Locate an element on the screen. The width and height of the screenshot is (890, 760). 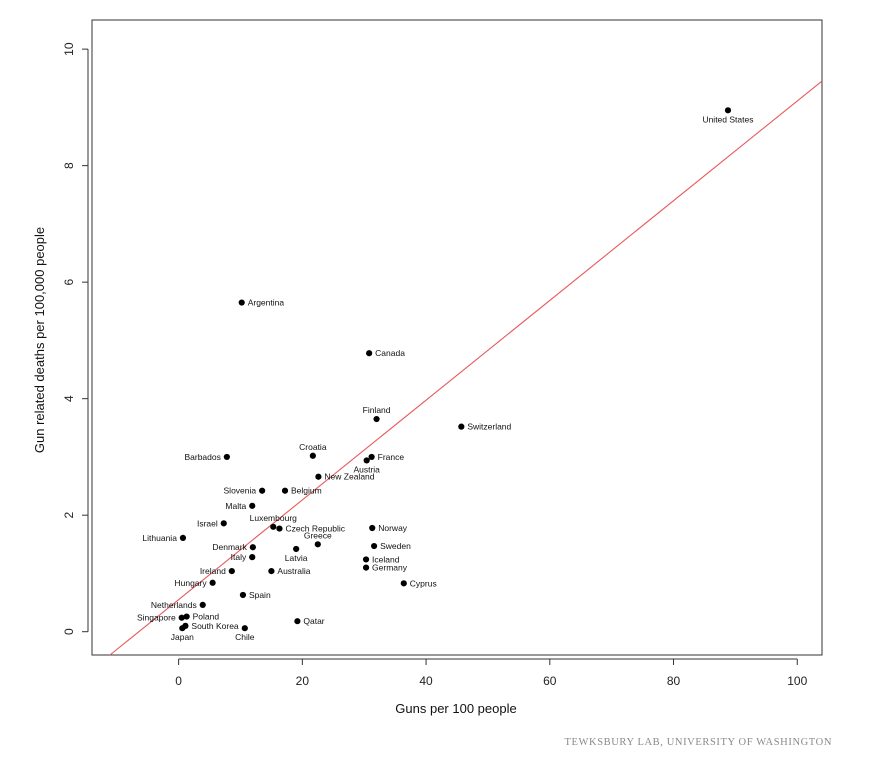
point-label: Canada is located at coordinates (390, 353).